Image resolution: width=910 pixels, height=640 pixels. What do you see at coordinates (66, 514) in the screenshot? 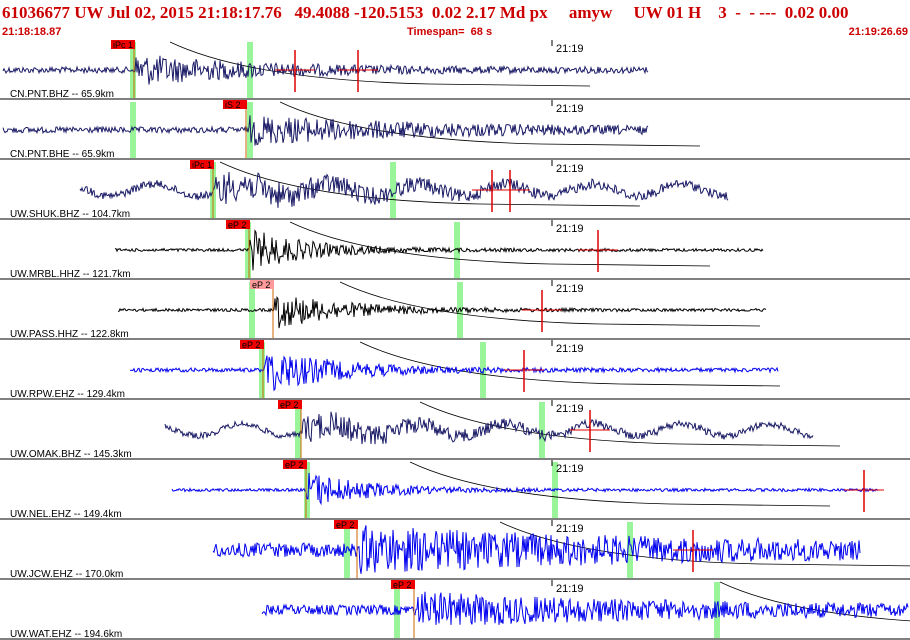
I see `channel-label: UW.NEL.EHZ -- 149.4km` at bounding box center [66, 514].